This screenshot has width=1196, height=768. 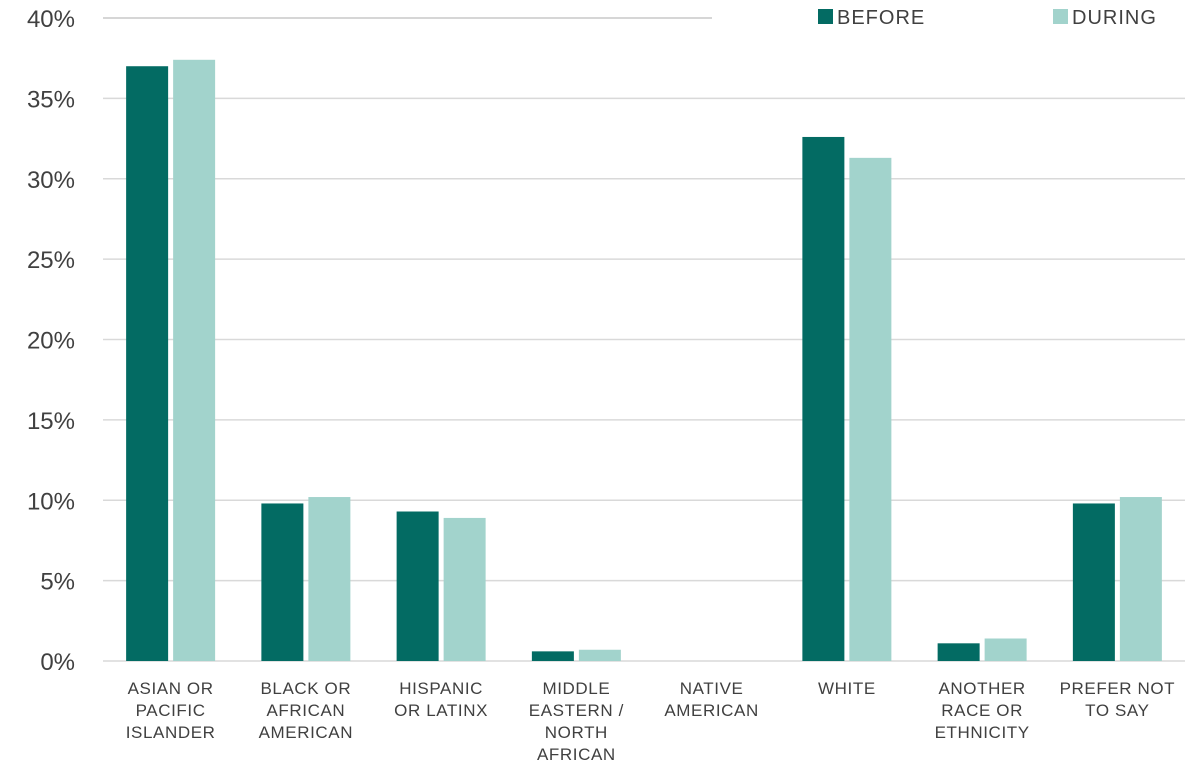 I want to click on y-axis: 0% 5% 10% 15% 20% 25% 30% 35% 40%, so click(x=51, y=341).